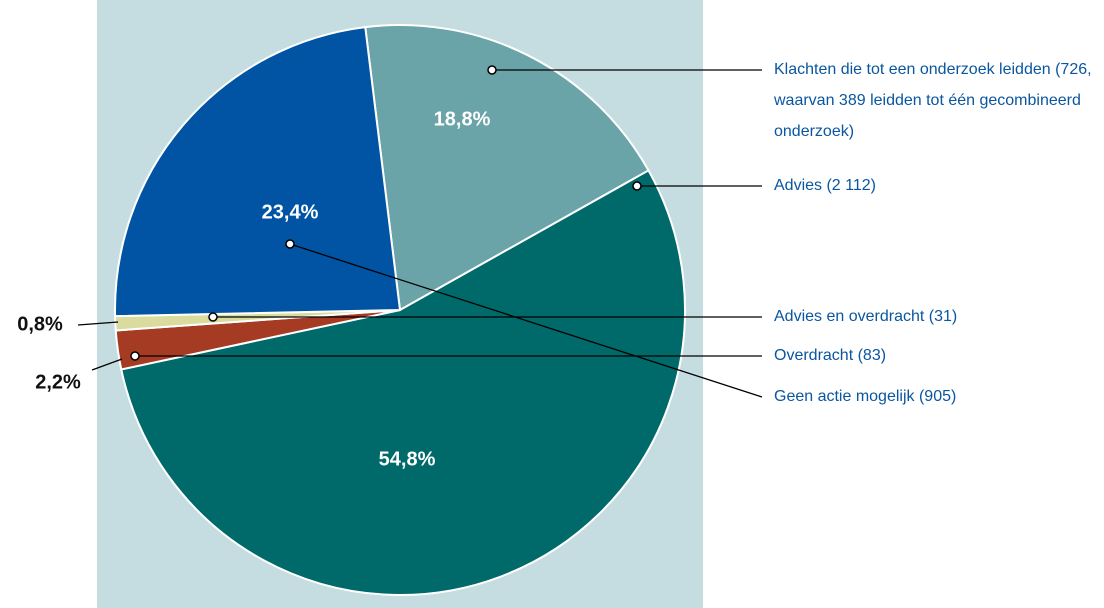 This screenshot has height=608, width=1104. I want to click on value-label: 54,8%, so click(407, 459).